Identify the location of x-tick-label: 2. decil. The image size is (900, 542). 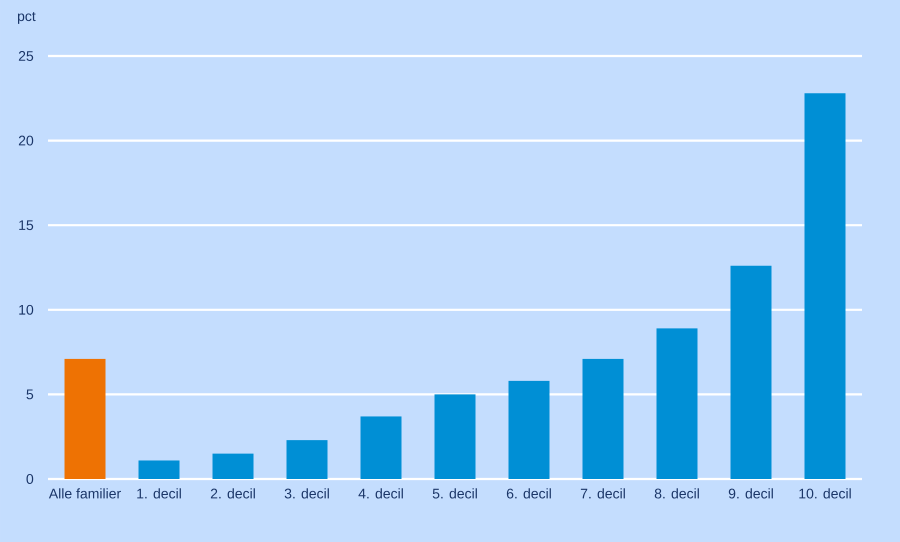
(232, 493).